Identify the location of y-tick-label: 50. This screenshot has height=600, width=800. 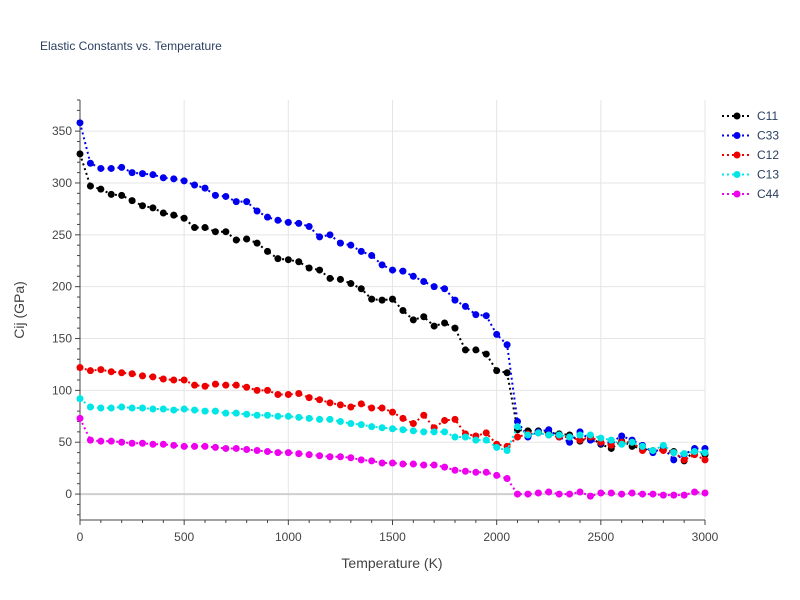
(66, 442).